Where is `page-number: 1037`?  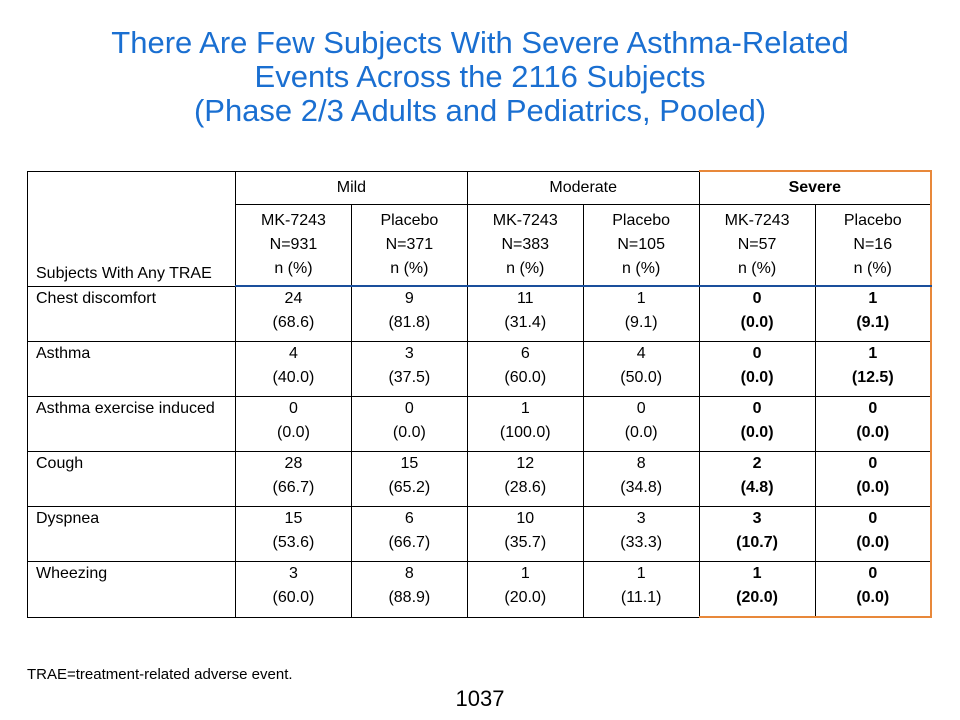 page-number: 1037 is located at coordinates (480, 698).